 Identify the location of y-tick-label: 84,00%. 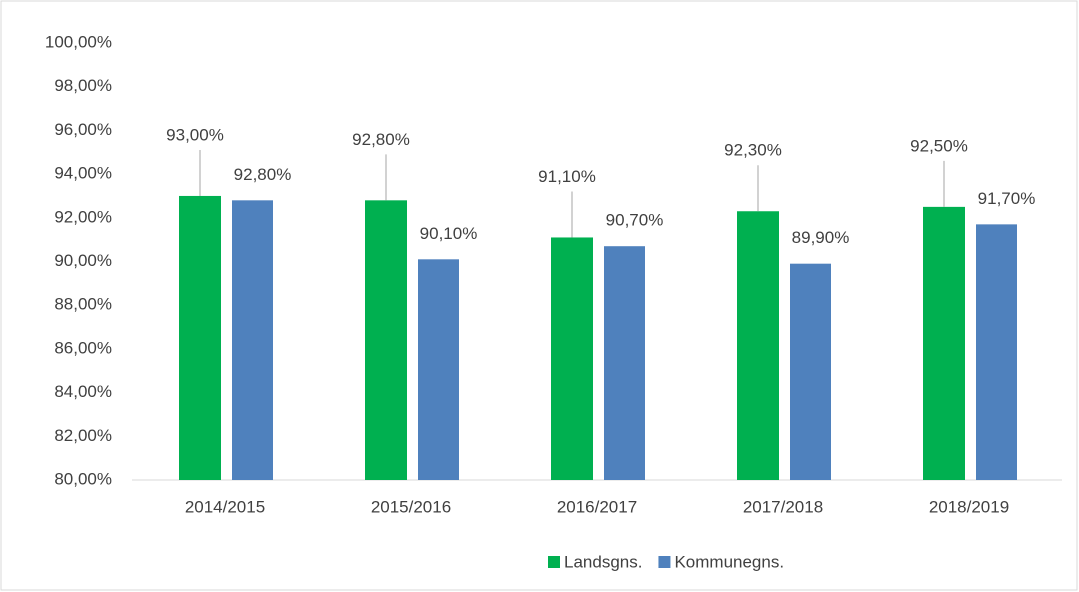
(83, 391).